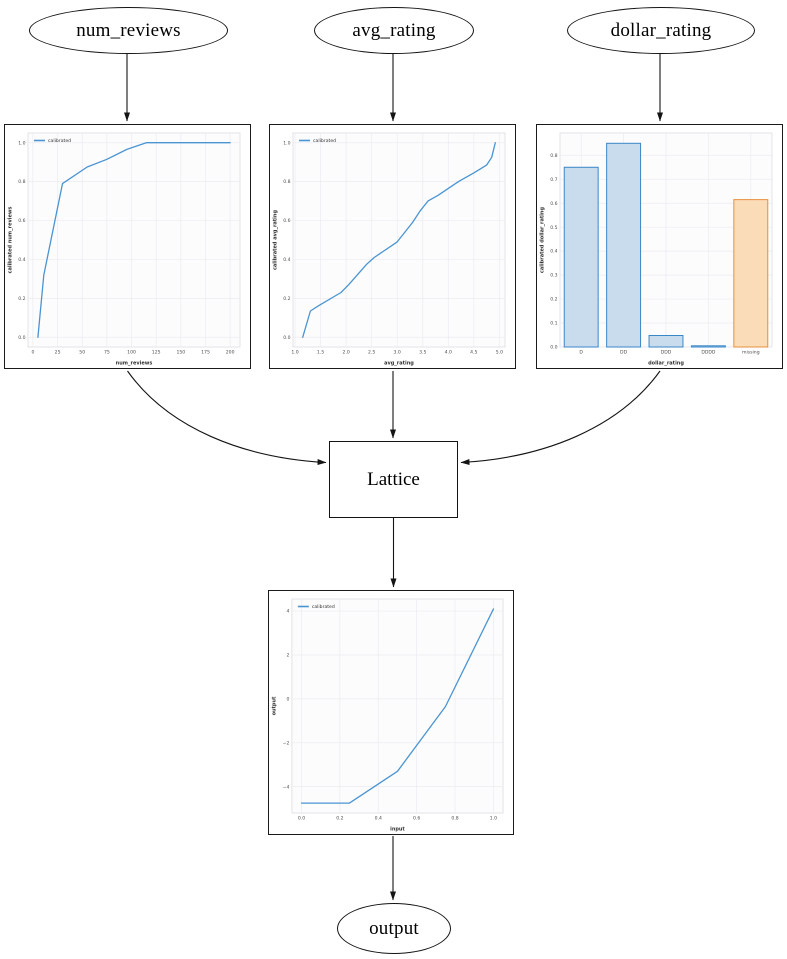  Describe the element at coordinates (666, 364) in the screenshot. I see `svg-text: dollar_rating` at that location.